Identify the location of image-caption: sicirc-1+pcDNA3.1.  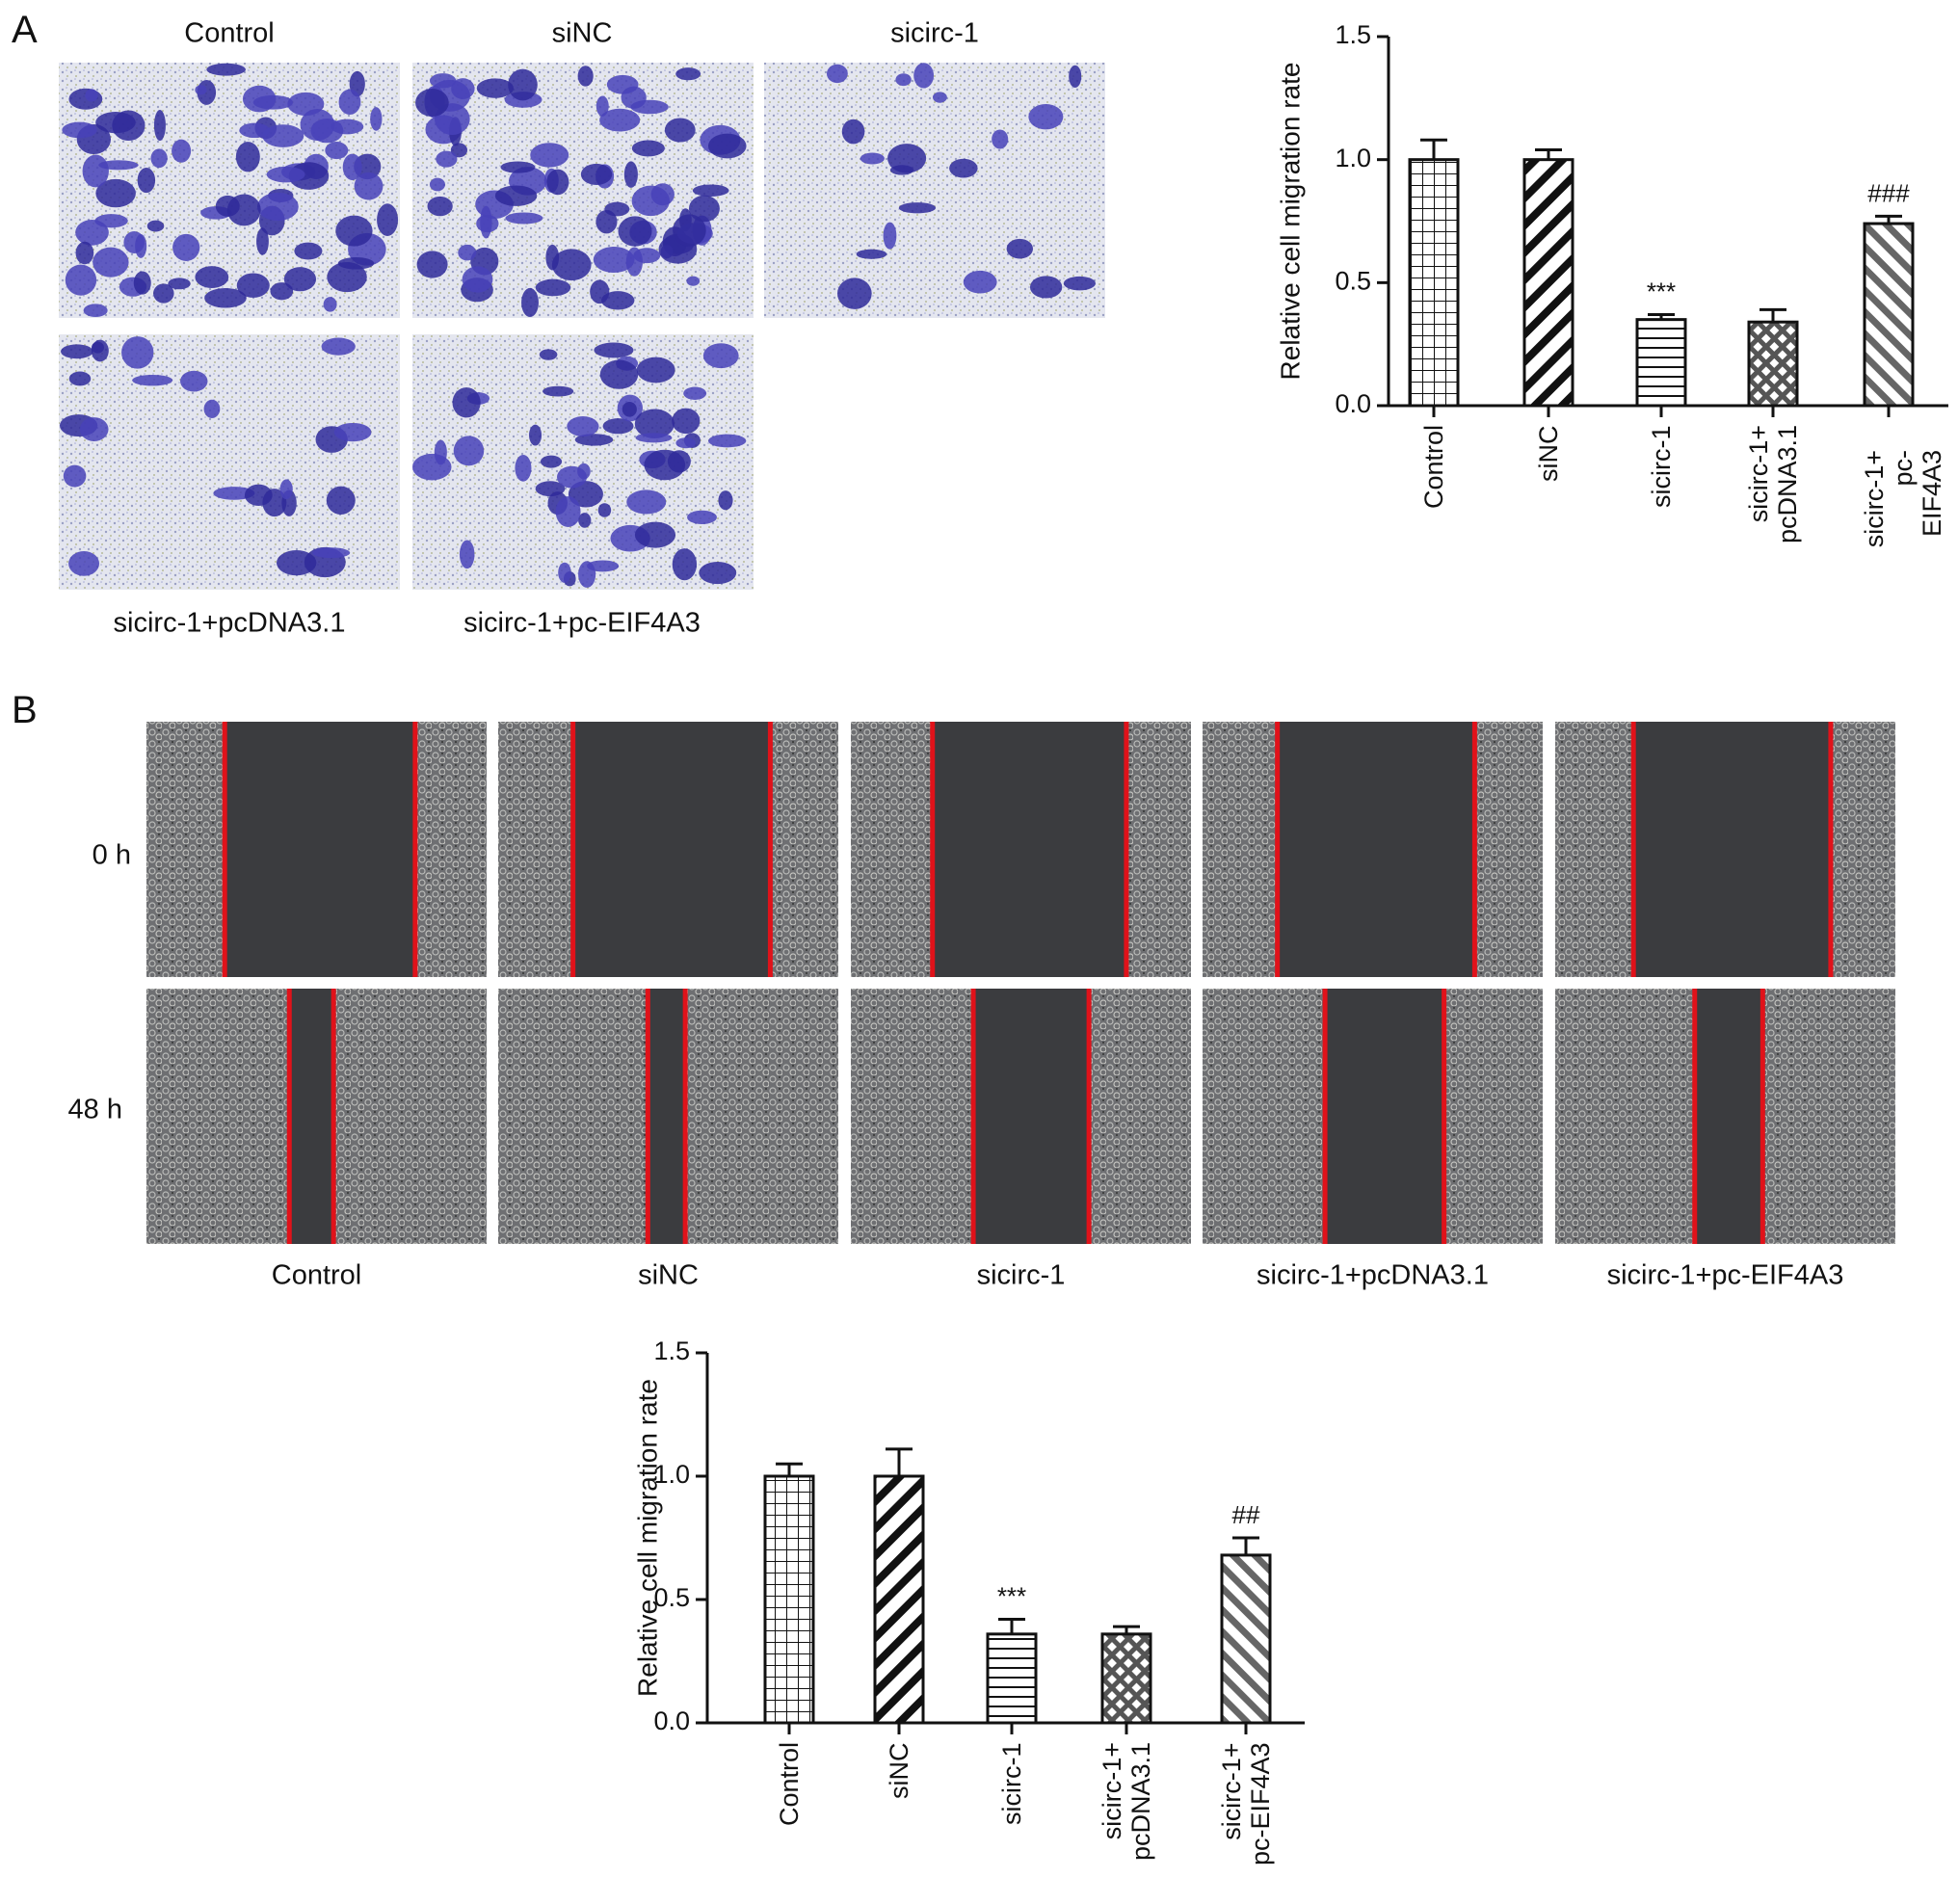
(230, 623).